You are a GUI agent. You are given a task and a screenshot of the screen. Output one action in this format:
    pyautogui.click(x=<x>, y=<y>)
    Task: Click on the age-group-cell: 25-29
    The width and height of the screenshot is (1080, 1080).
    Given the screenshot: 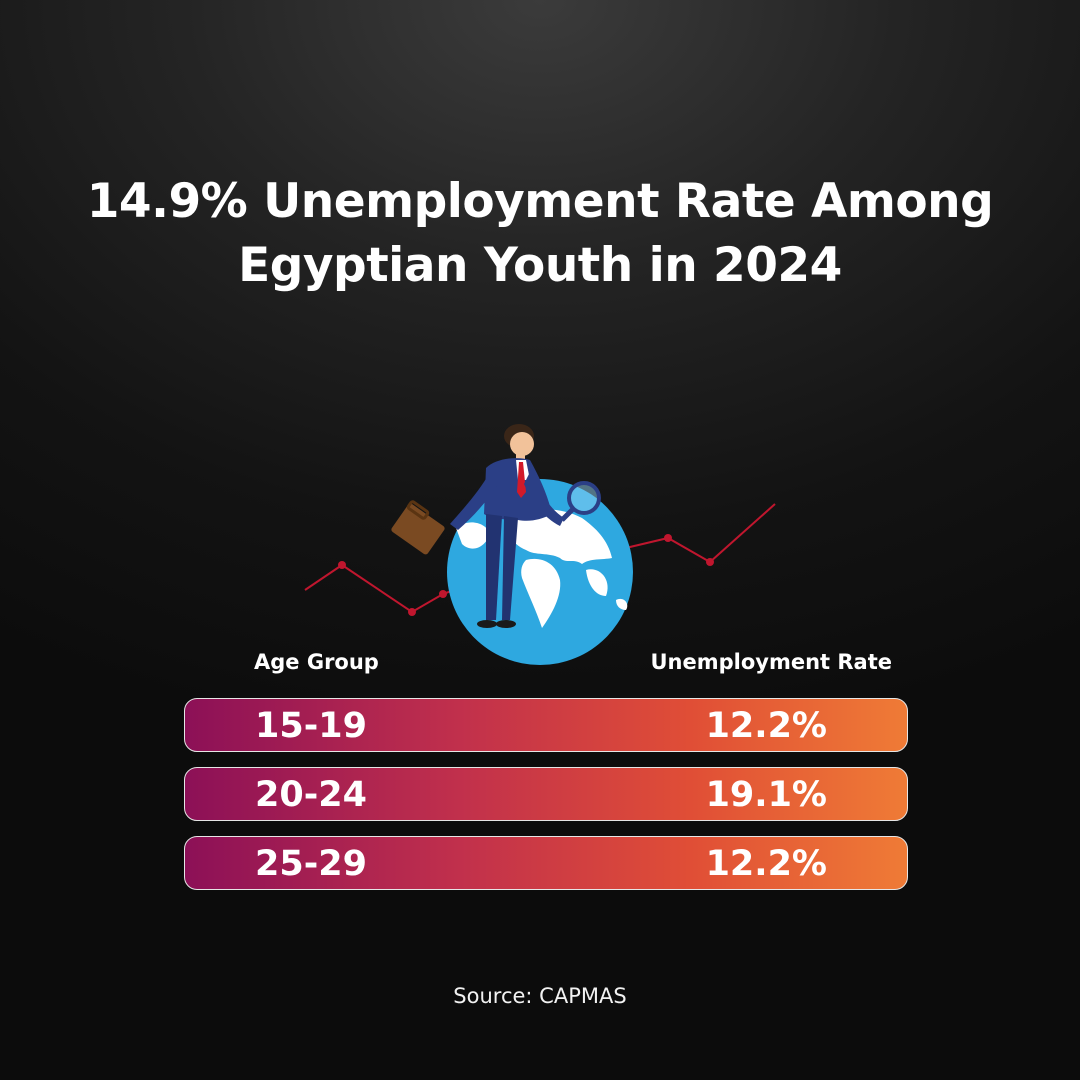 What is the action you would take?
    pyautogui.click(x=311, y=864)
    